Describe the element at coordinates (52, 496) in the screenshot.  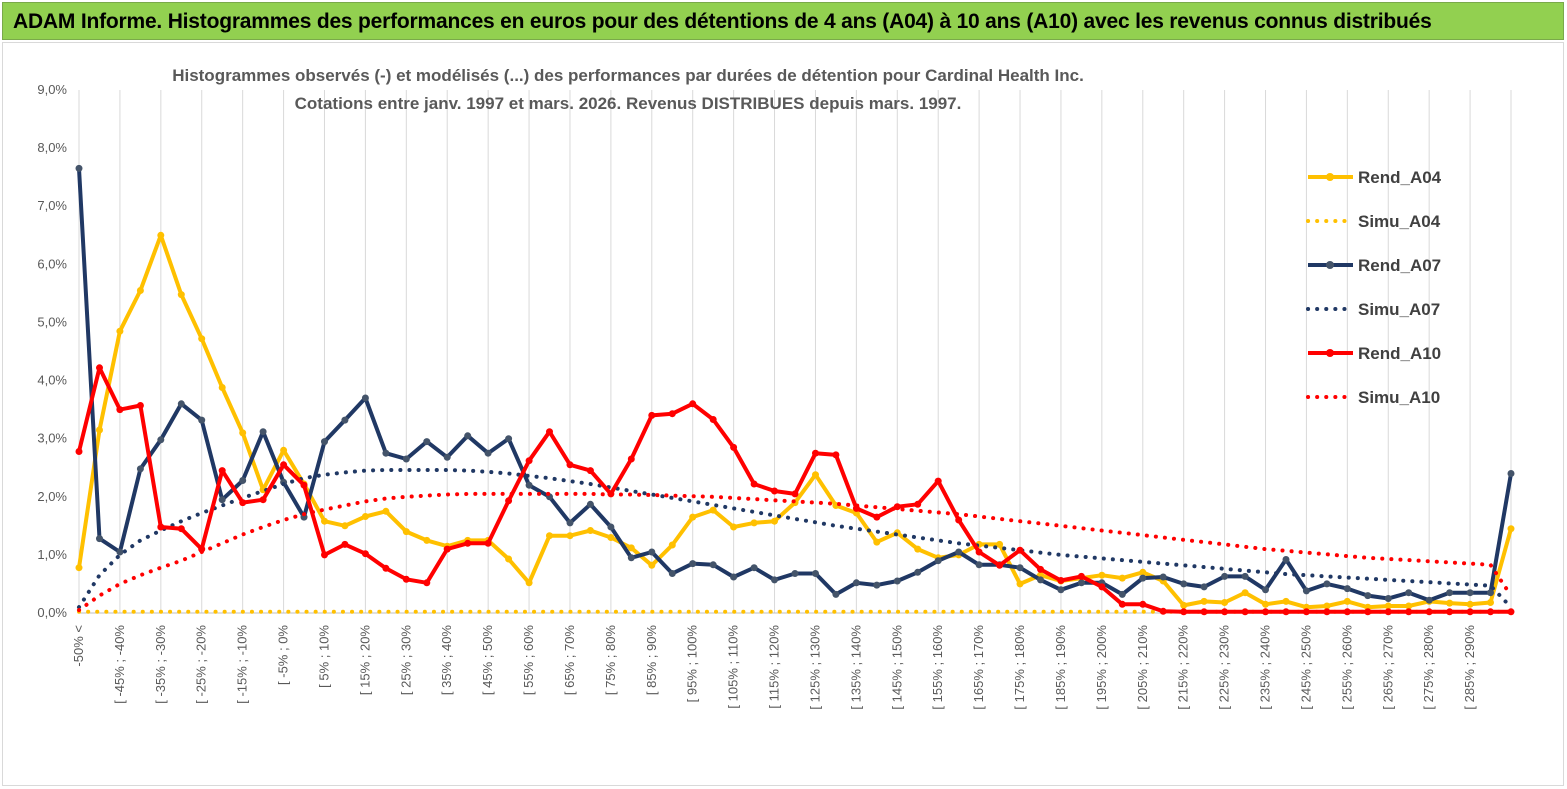
I see `y-tick-label: 2,0%` at that location.